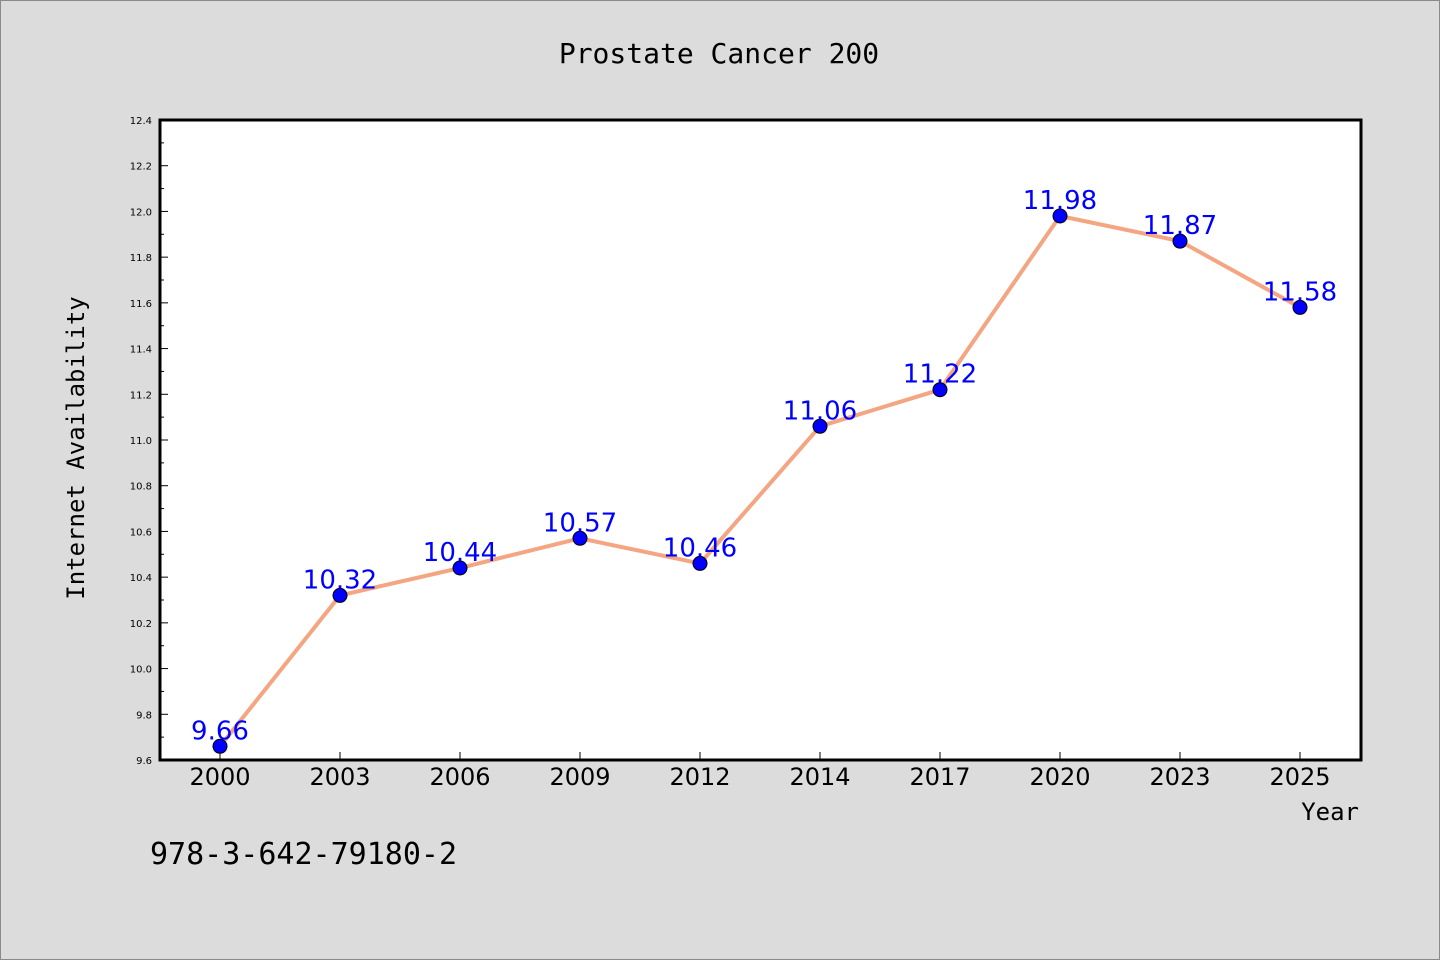 The image size is (1440, 960). Describe the element at coordinates (1300, 292) in the screenshot. I see `data-label: 11.58` at that location.